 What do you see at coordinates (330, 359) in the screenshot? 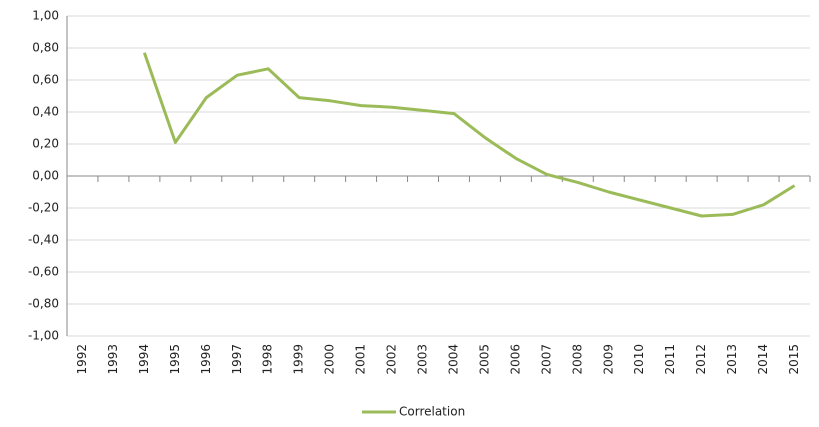
I see `x-tick-label: 2000` at bounding box center [330, 359].